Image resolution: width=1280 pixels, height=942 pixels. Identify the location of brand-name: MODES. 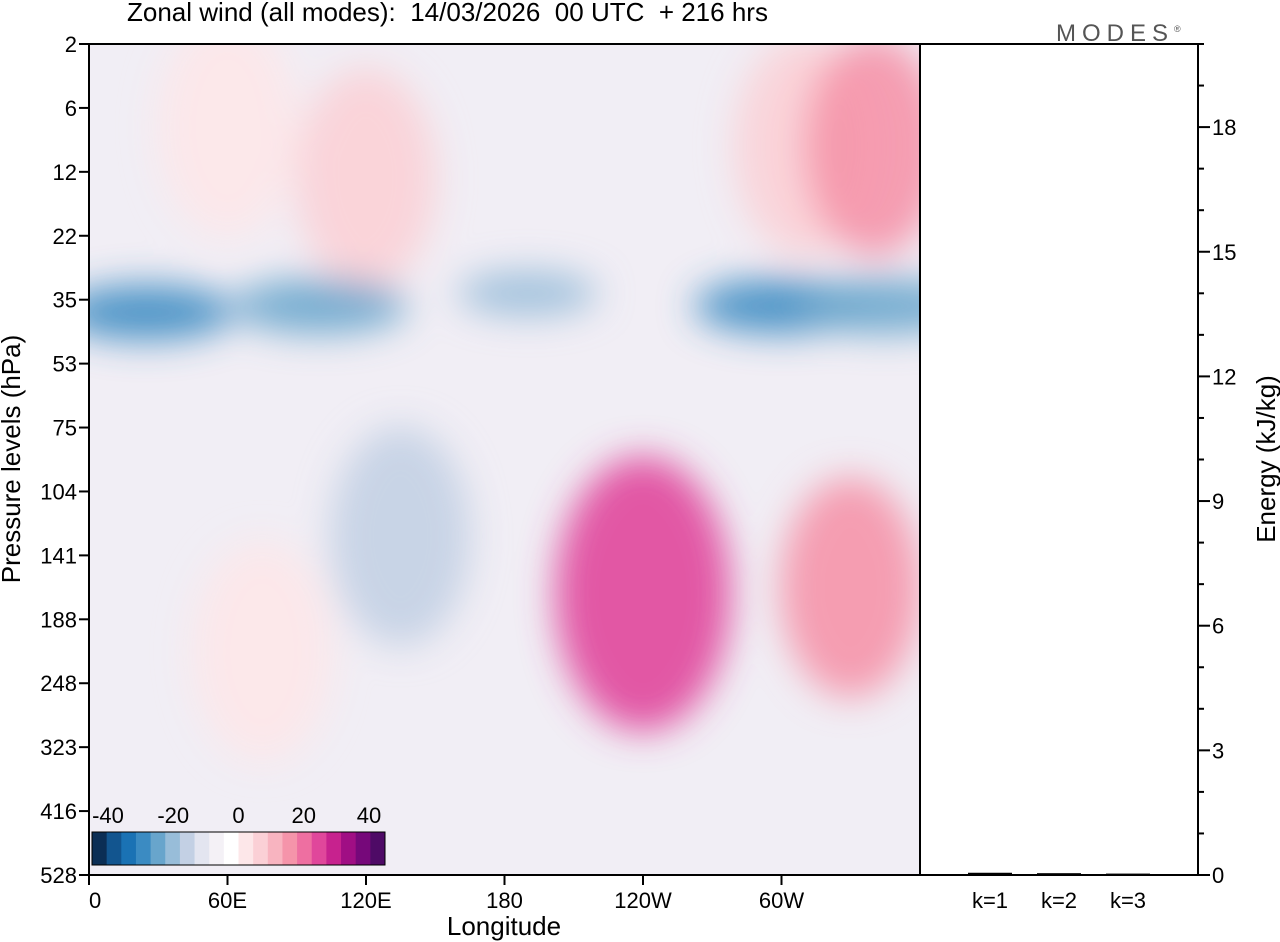
(1115, 33).